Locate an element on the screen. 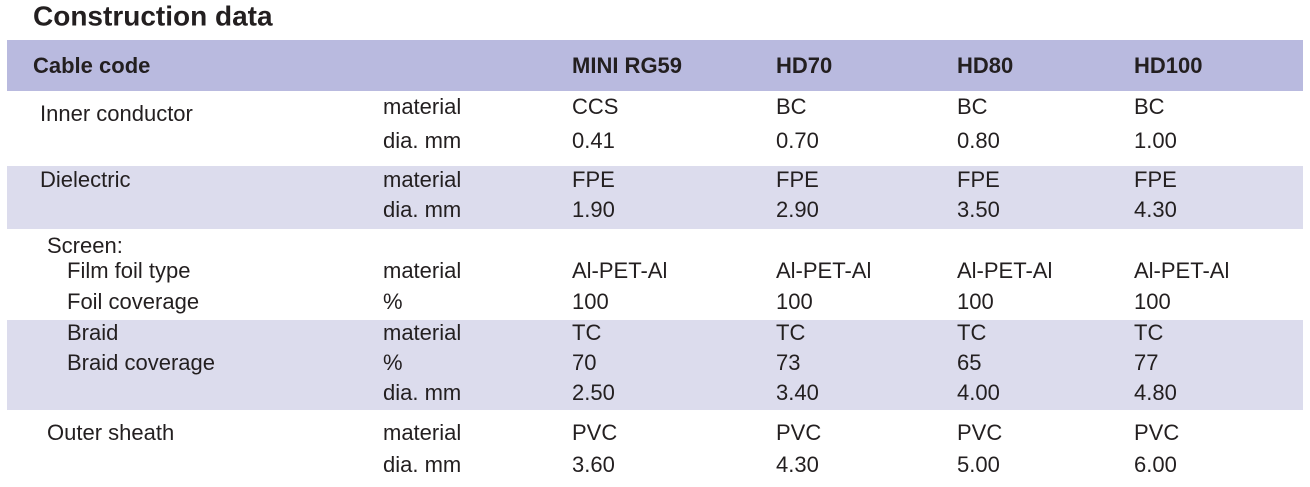 The height and width of the screenshot is (487, 1310). header-column: MINI RG59 is located at coordinates (627, 65).